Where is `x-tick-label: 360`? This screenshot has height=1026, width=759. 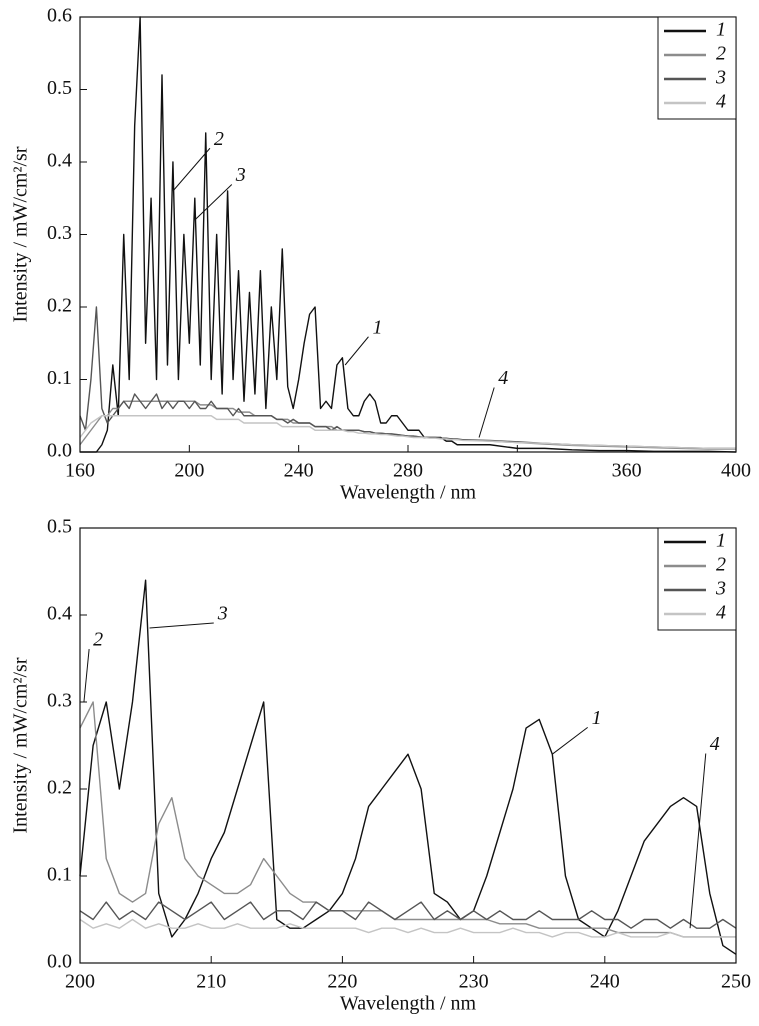
x-tick-label: 360 is located at coordinates (627, 471).